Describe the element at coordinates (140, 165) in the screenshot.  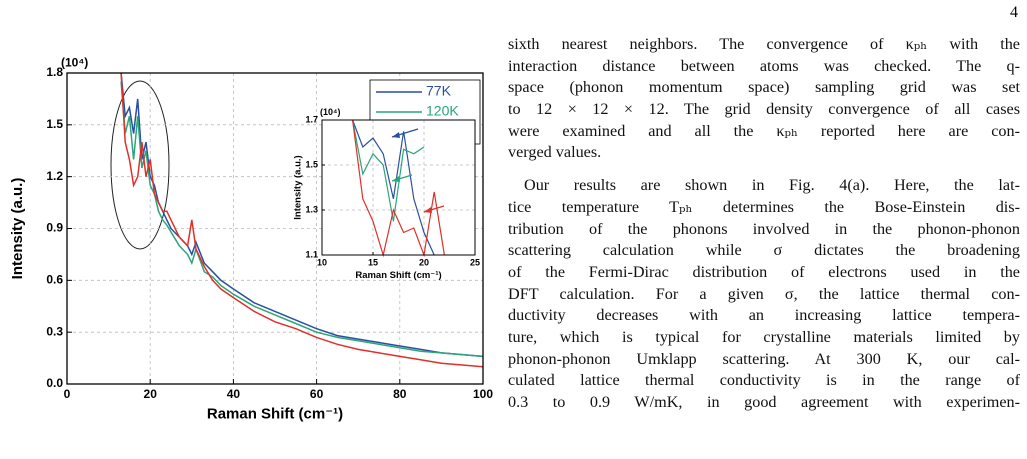
I see `highlight-ellipse` at that location.